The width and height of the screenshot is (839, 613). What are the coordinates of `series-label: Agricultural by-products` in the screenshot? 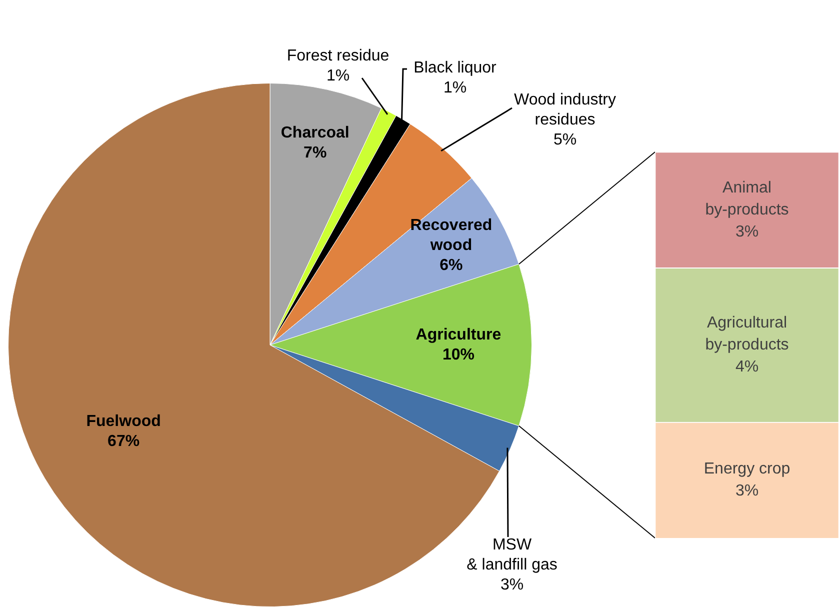 It's located at (747, 334).